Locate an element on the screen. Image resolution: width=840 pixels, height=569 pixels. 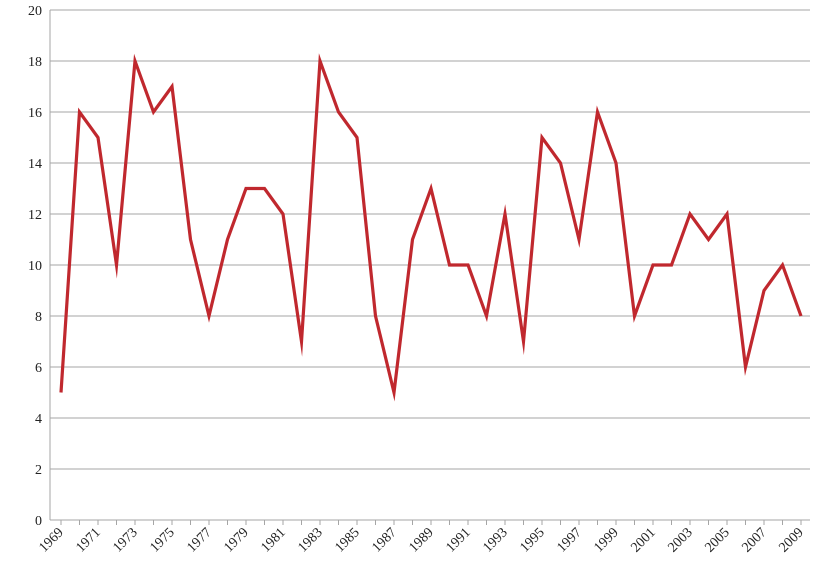
x-tick-label: 2009 is located at coordinates (791, 540).